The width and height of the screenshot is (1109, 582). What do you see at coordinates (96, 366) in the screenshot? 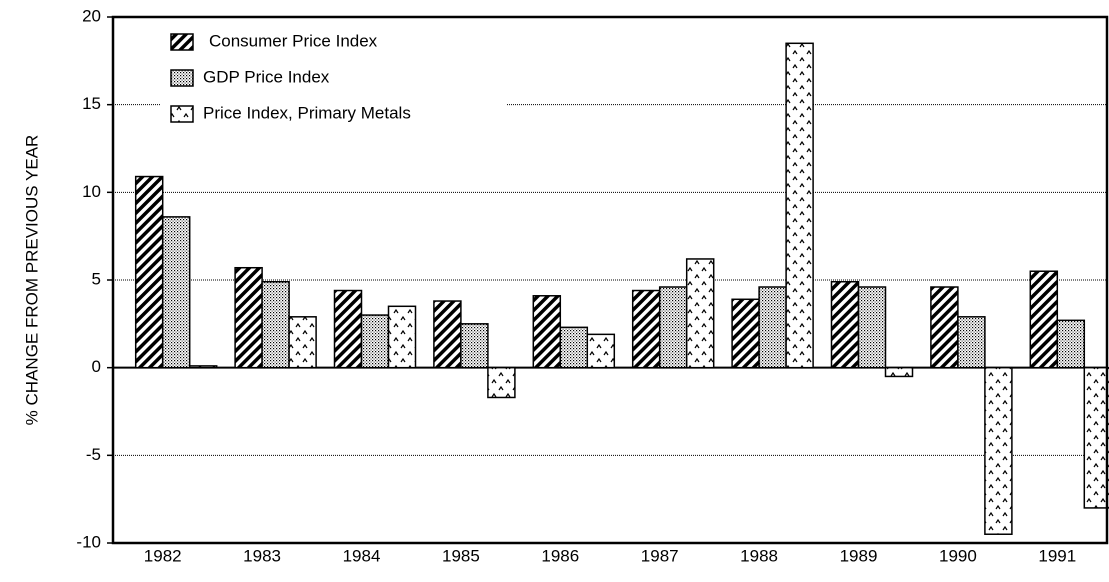
I see `y-tick-label: 0` at bounding box center [96, 366].